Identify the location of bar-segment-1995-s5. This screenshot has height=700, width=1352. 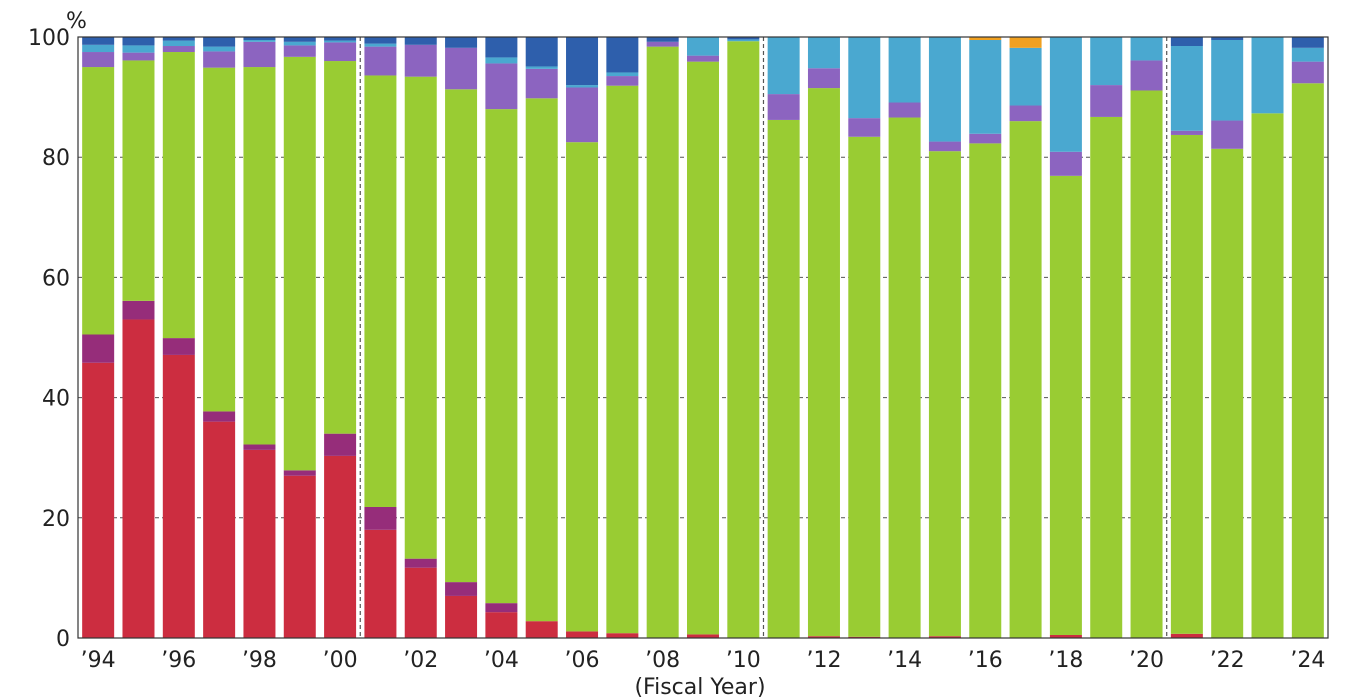
(138, 49).